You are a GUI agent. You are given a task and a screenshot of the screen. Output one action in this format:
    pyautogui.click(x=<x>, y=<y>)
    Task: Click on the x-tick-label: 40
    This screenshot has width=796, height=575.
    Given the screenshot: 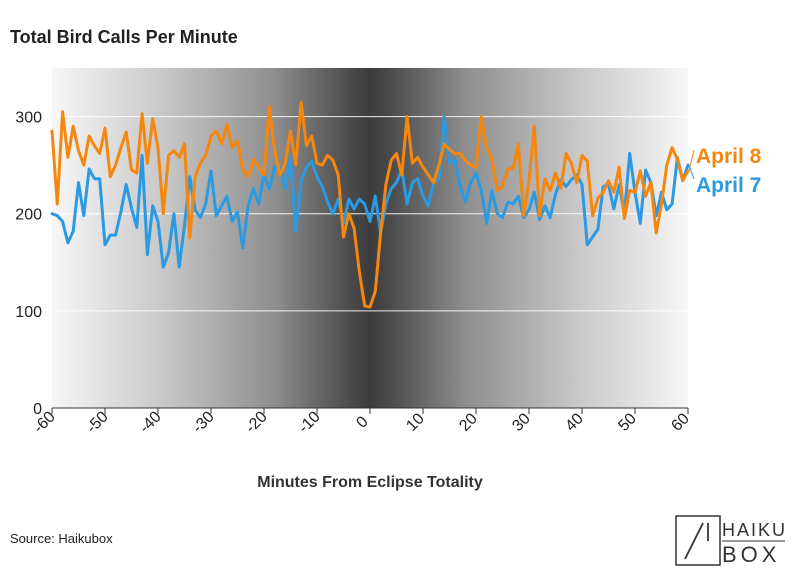 What is the action you would take?
    pyautogui.click(x=574, y=422)
    